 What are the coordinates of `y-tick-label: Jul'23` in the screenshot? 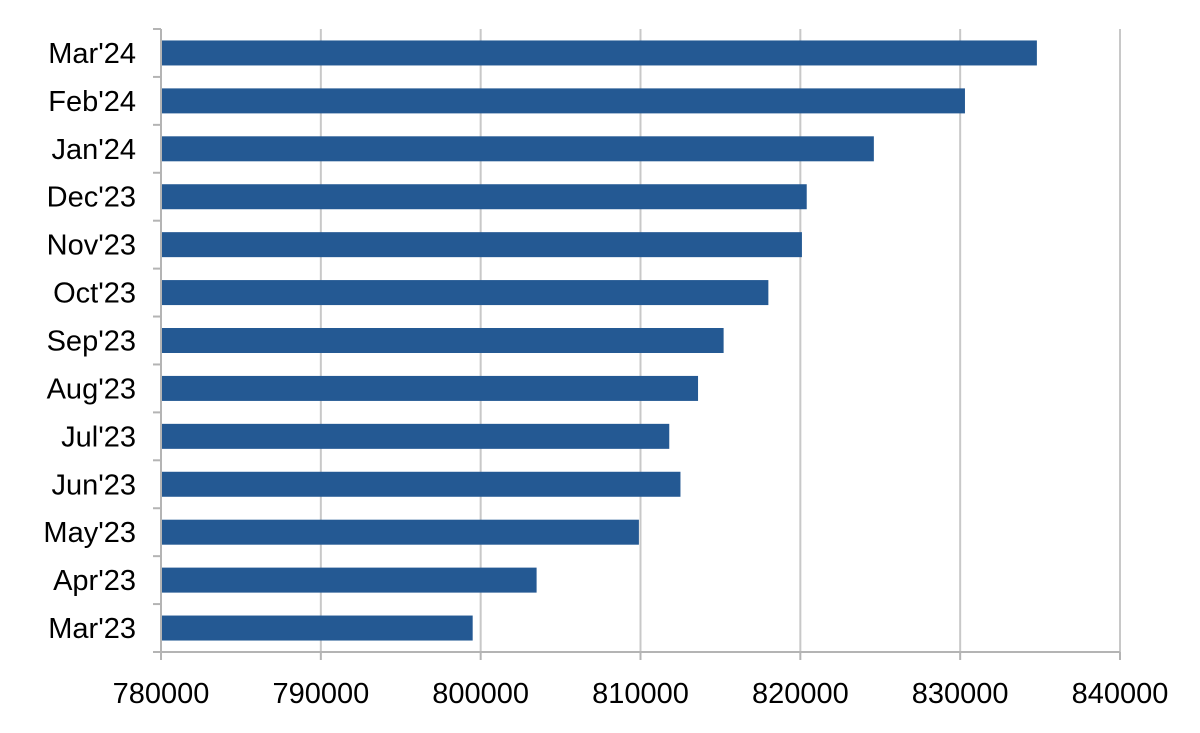 It's located at (98, 437).